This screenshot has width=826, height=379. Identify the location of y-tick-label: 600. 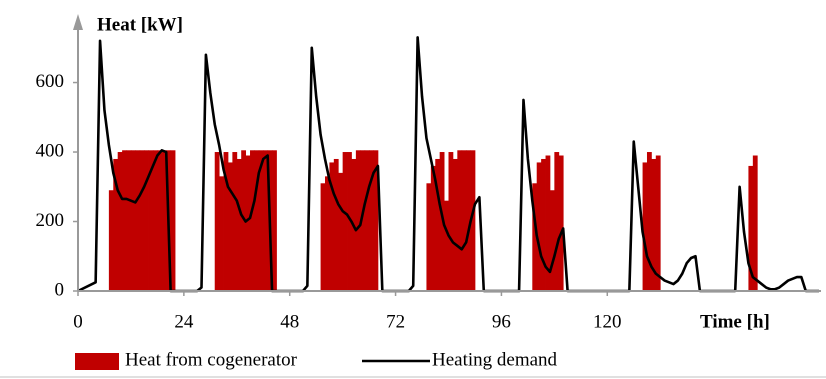
(50, 81).